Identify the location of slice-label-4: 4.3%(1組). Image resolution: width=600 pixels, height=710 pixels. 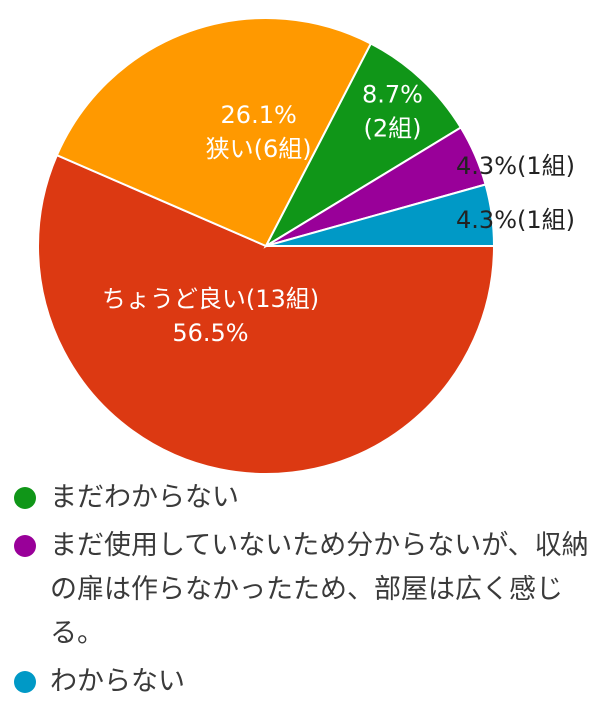
(515, 220).